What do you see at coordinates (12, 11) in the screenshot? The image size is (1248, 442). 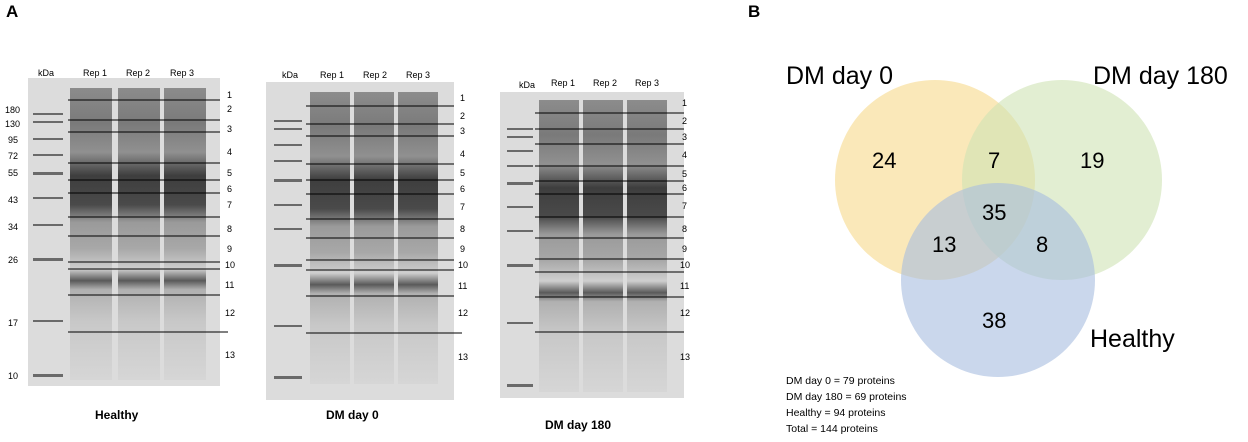 I see `panel-label-a: A` at bounding box center [12, 11].